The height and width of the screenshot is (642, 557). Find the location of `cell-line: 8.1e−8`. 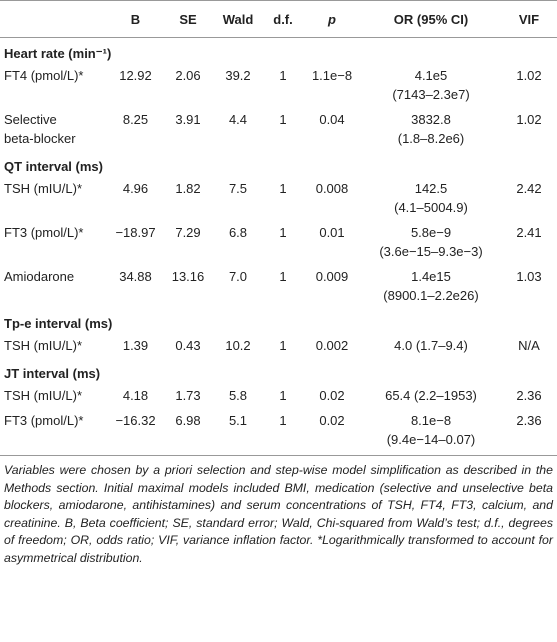

cell-line: 8.1e−8 is located at coordinates (431, 420).